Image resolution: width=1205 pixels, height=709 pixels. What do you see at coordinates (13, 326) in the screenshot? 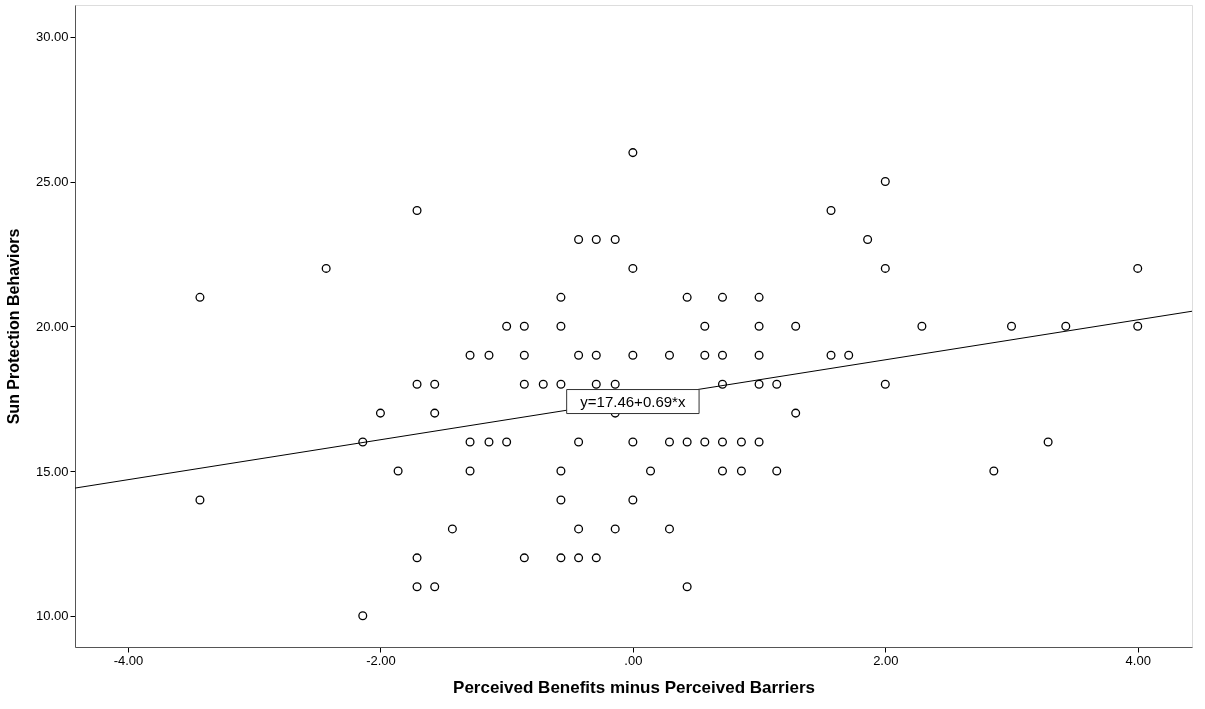
I see `y-axis-title: Sun Protection Behaviors` at bounding box center [13, 326].